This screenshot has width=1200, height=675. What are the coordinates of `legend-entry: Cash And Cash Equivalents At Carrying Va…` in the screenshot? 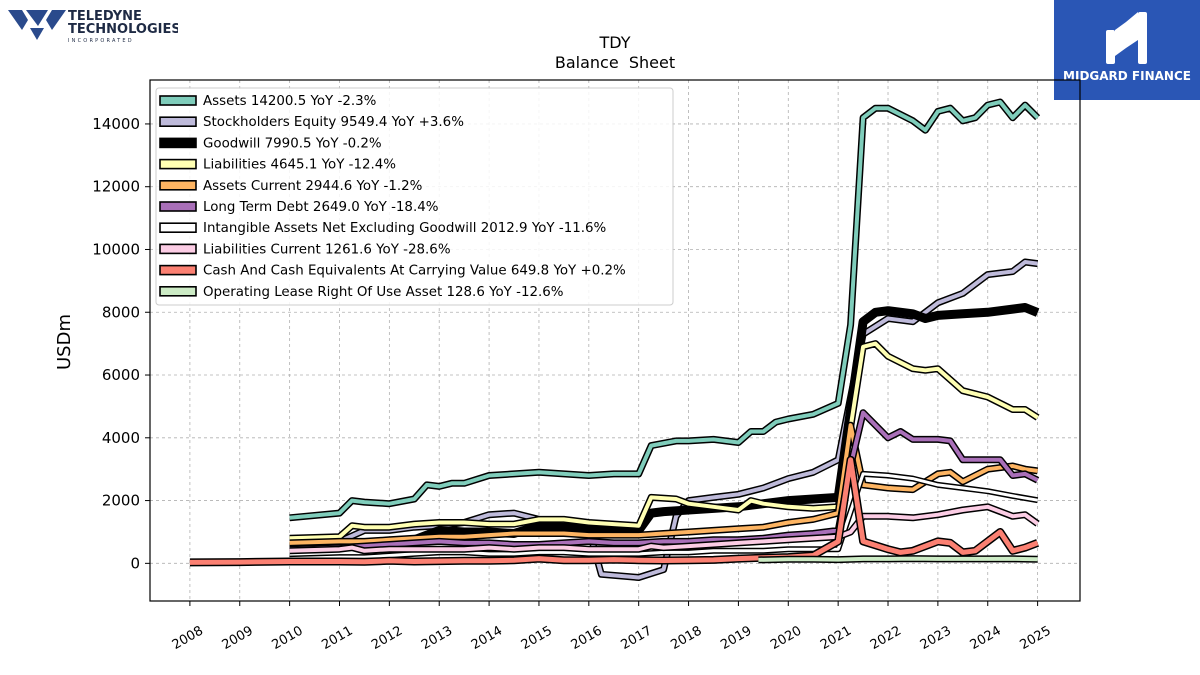 It's located at (392, 271).